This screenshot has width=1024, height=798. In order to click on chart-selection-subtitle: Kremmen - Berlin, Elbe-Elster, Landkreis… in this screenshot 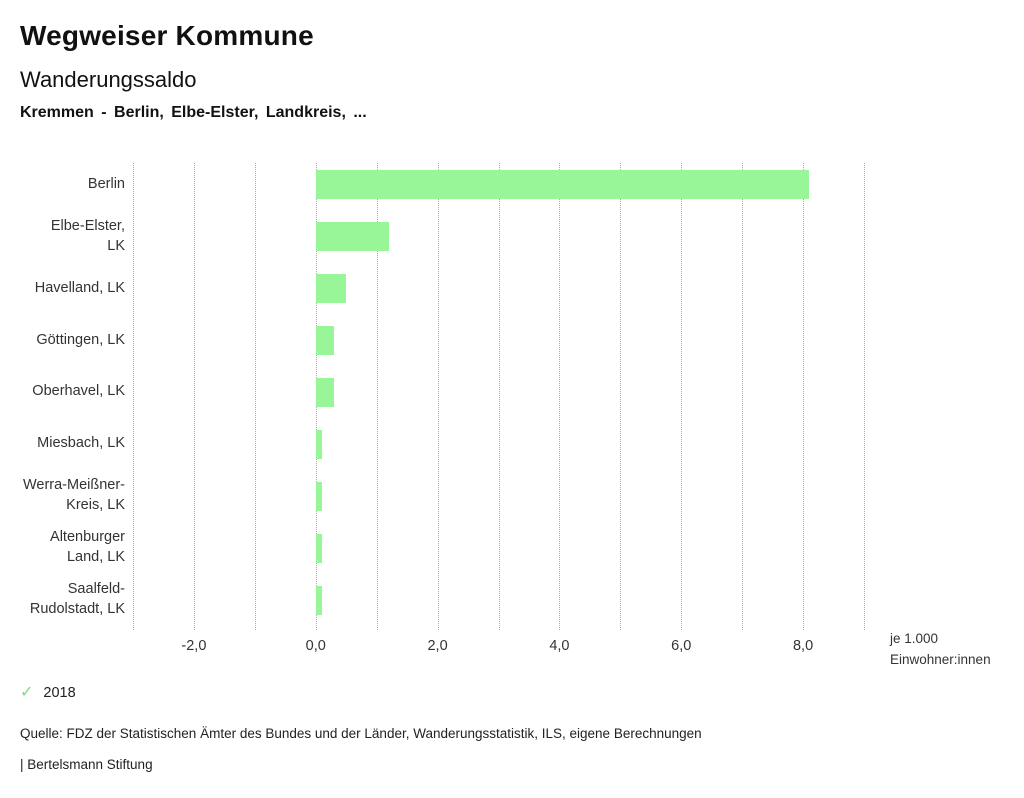, I will do `click(193, 112)`.